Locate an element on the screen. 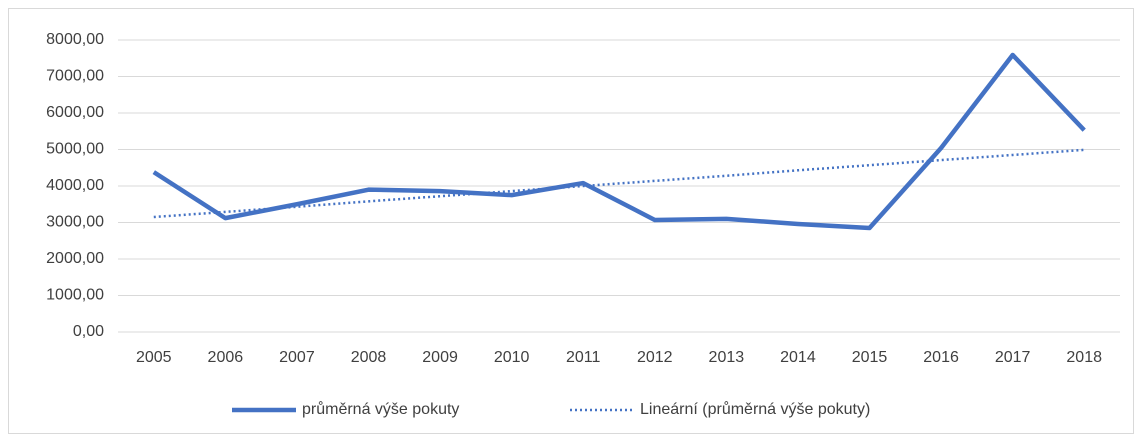  y-tick-label: 8000,00 is located at coordinates (75, 39).